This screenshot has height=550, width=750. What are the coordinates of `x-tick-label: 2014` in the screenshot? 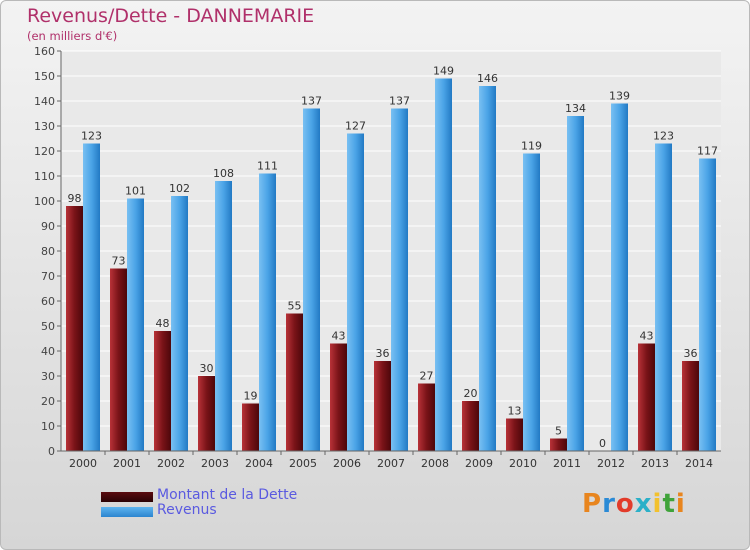 It's located at (699, 463).